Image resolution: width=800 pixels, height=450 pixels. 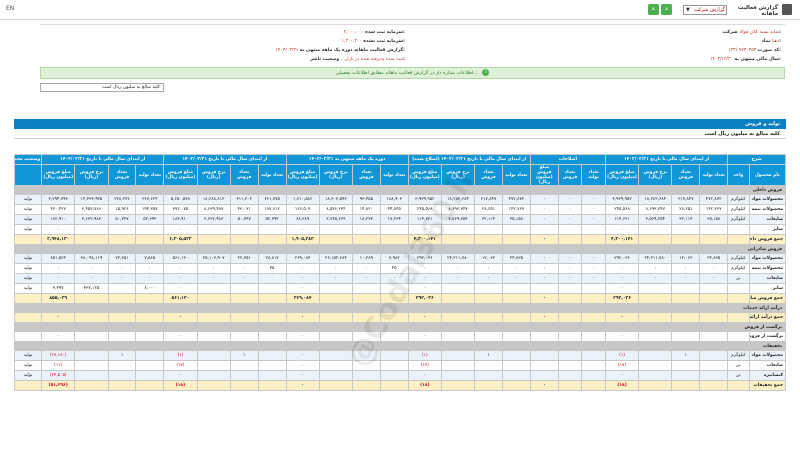 I want to click on table-cell: ۴,۳۰۰,۱۴۱, so click(x=424, y=239).